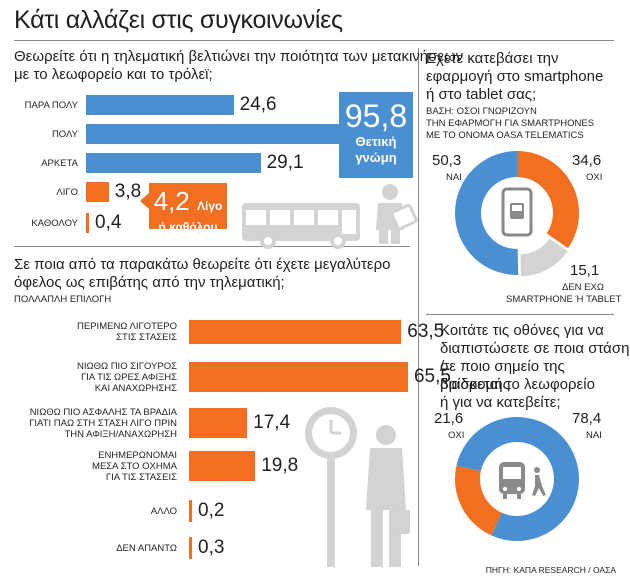 The height and width of the screenshot is (583, 630). Describe the element at coordinates (285, 162) in the screenshot. I see `q1-value-label: 29,1` at that location.